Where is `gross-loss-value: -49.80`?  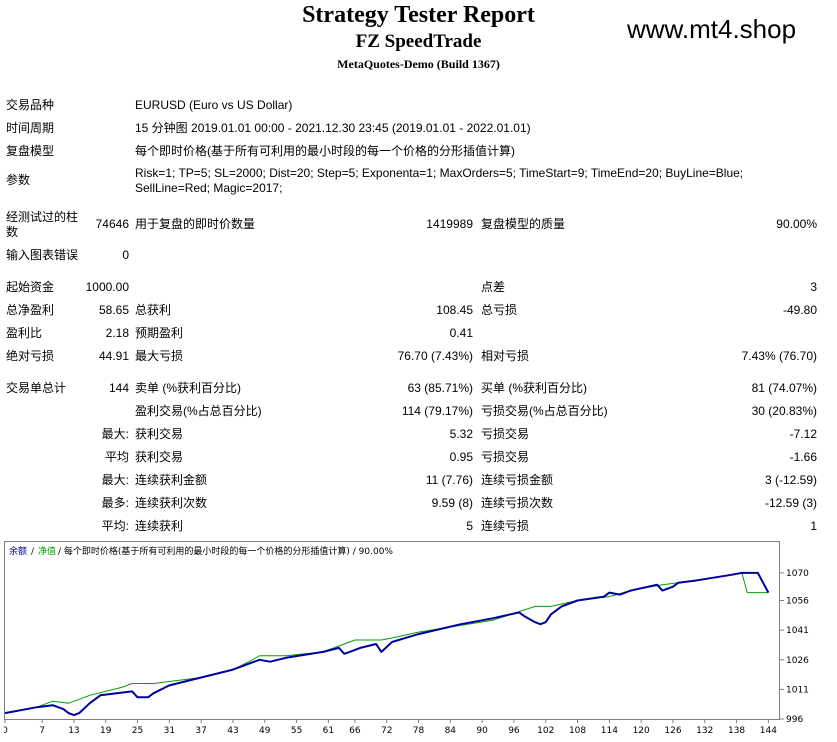
gross-loss-value: -49.80 is located at coordinates (799, 310).